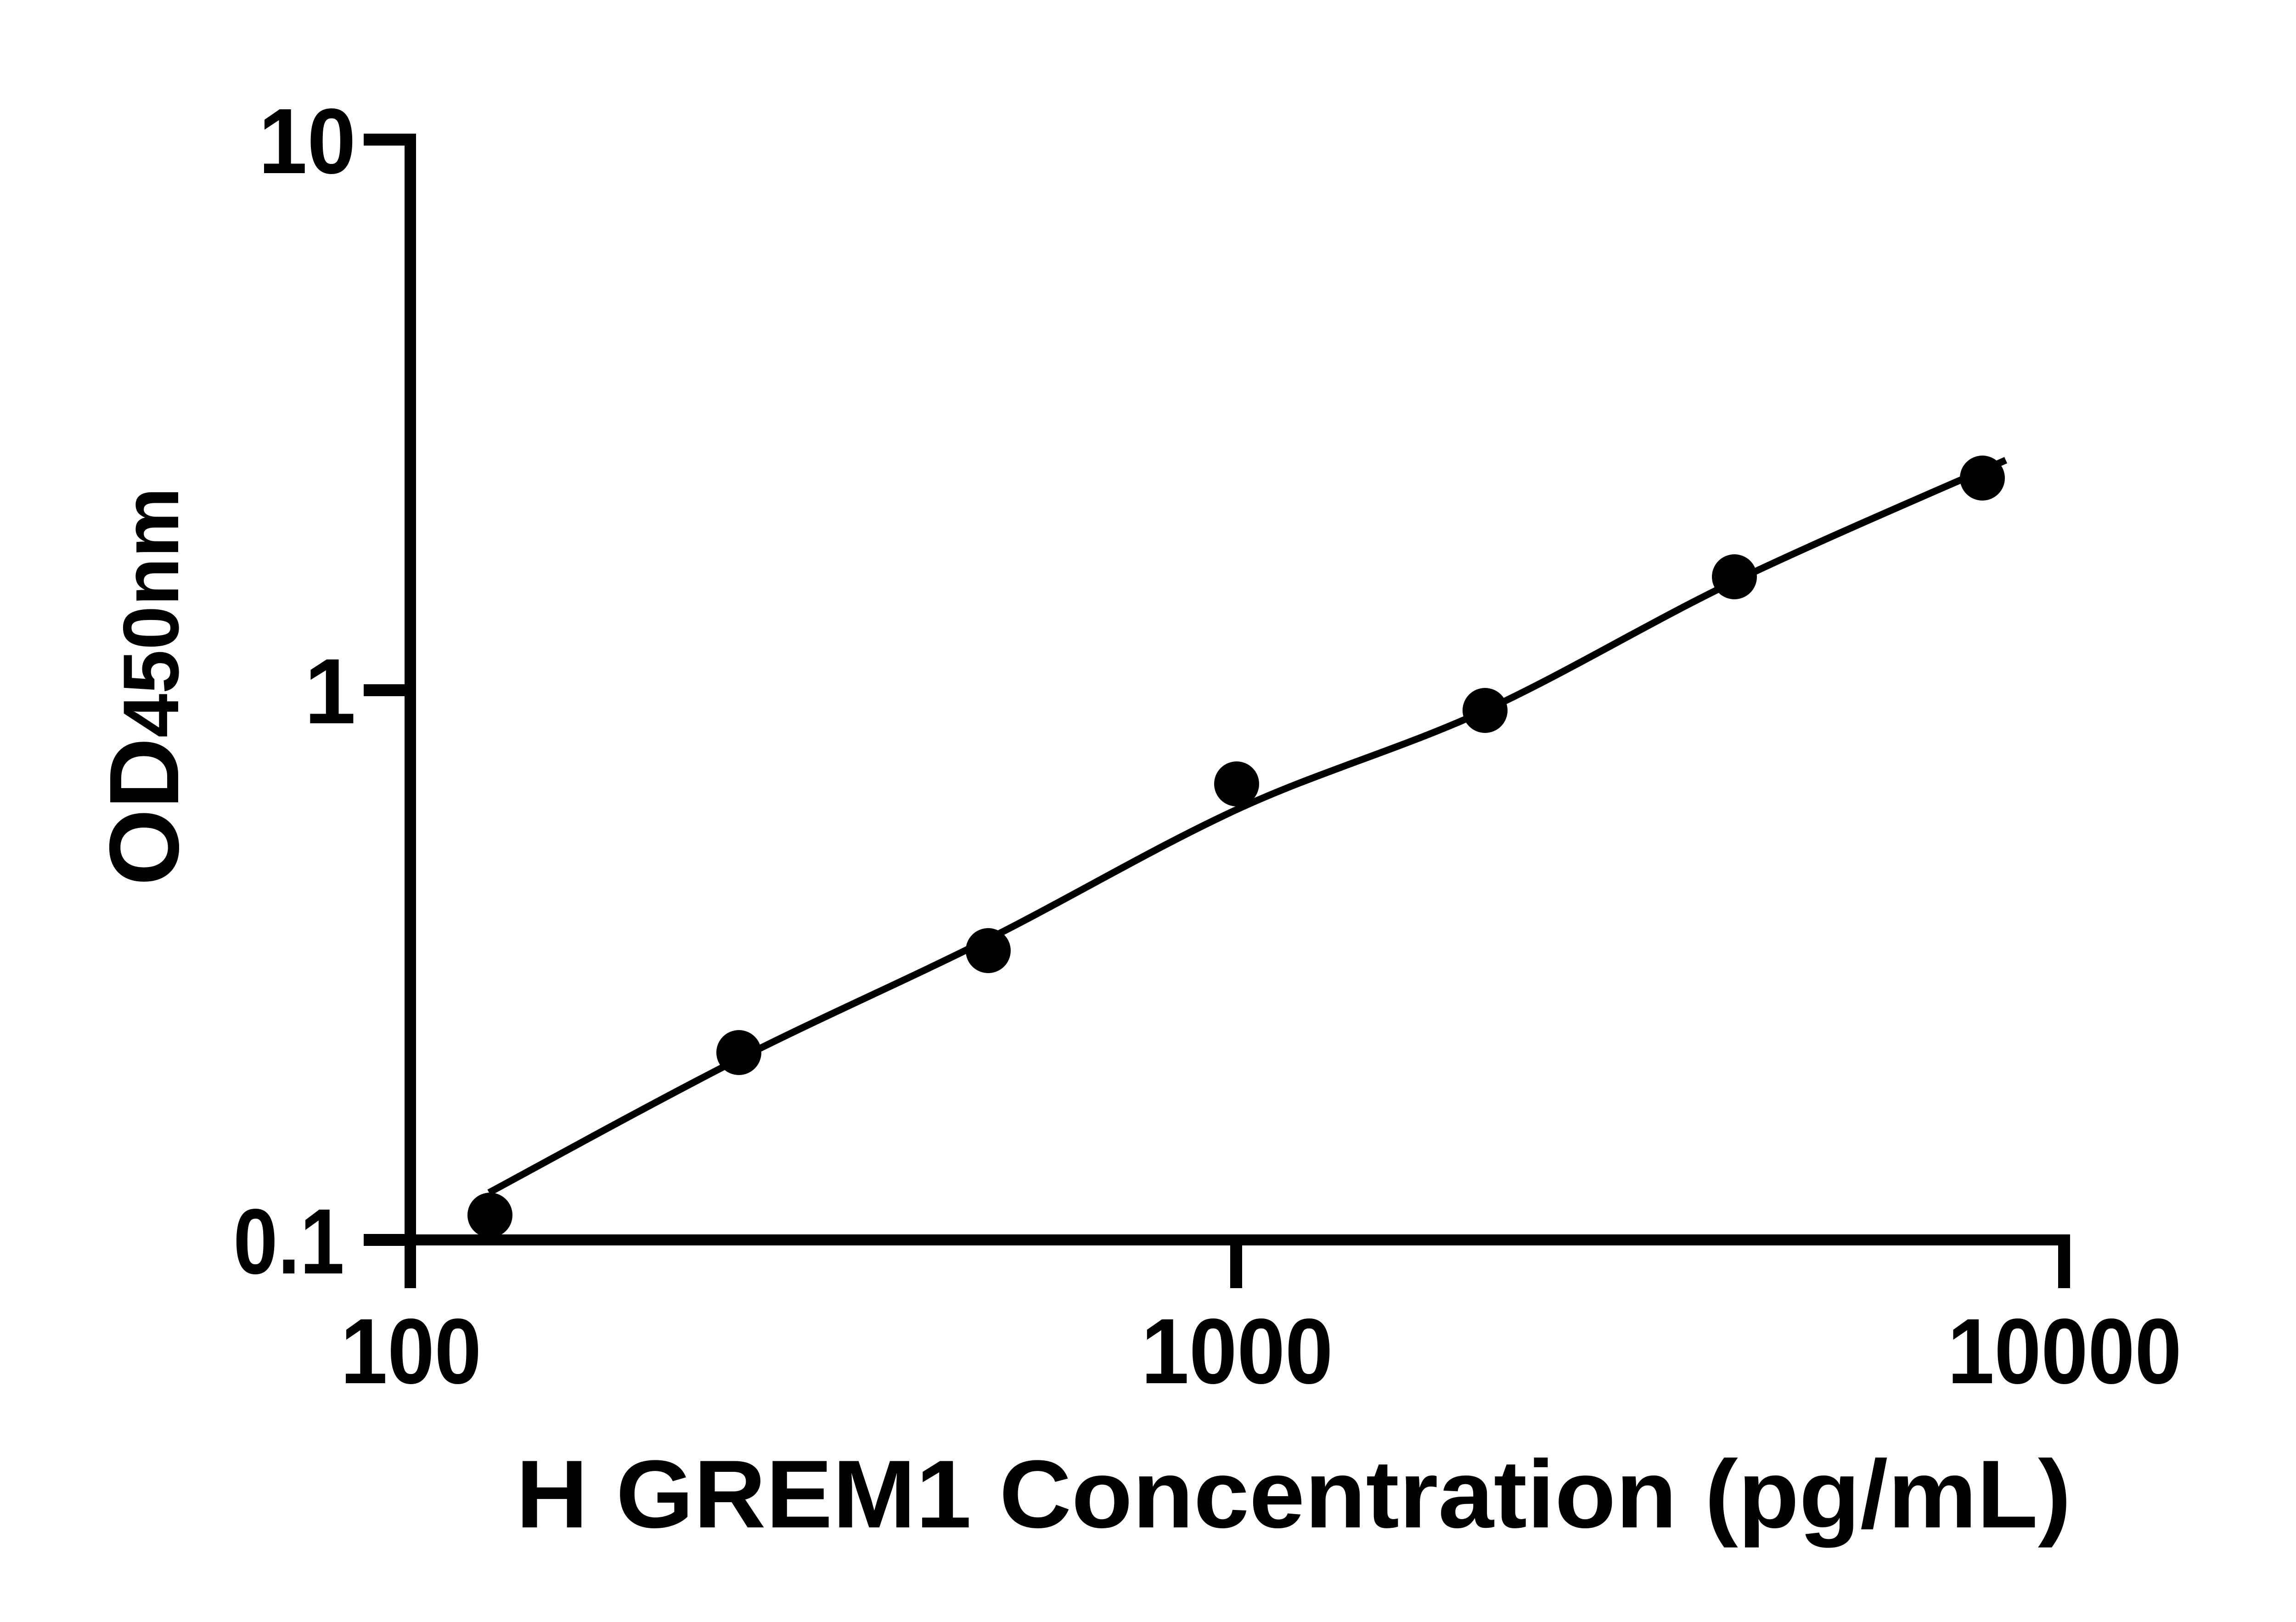  I want to click on svg-text: 10, so click(308, 141).